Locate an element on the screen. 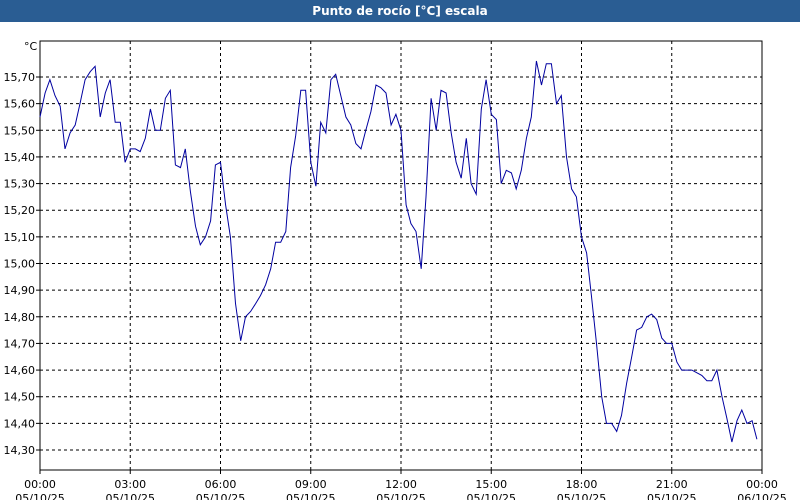 The image size is (800, 500). x-tick-time: 21:00 is located at coordinates (672, 484).